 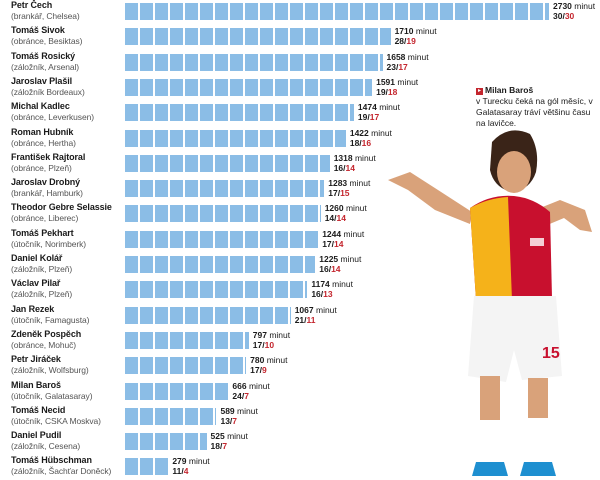 I want to click on games-label: 13/7, so click(x=228, y=421).